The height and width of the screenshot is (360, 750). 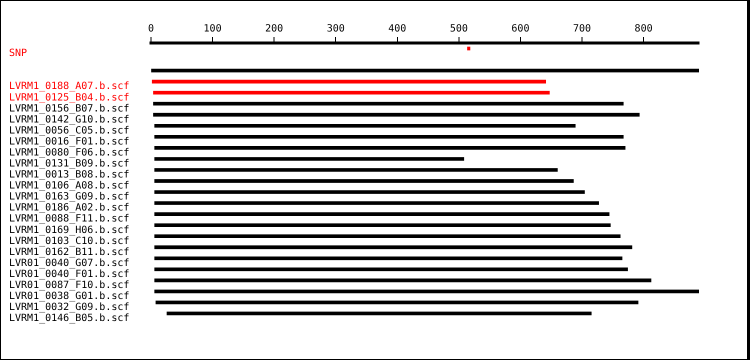 What do you see at coordinates (459, 29) in the screenshot?
I see `x-tick-label: 500` at bounding box center [459, 29].